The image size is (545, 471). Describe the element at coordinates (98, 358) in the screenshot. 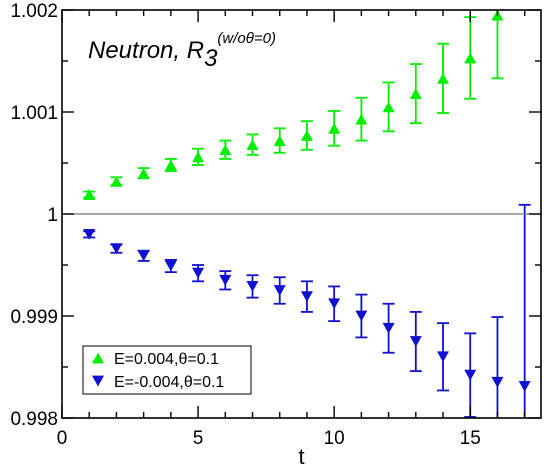

I see `legend-marker-up-triangle` at that location.